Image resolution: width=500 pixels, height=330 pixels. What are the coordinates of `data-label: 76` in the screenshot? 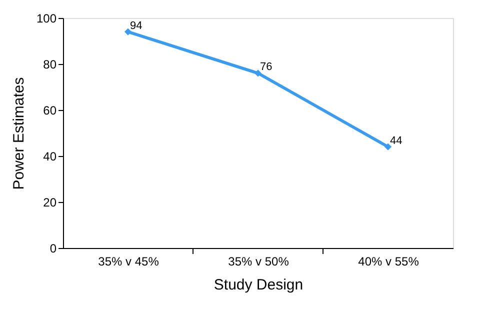 It's located at (266, 67).